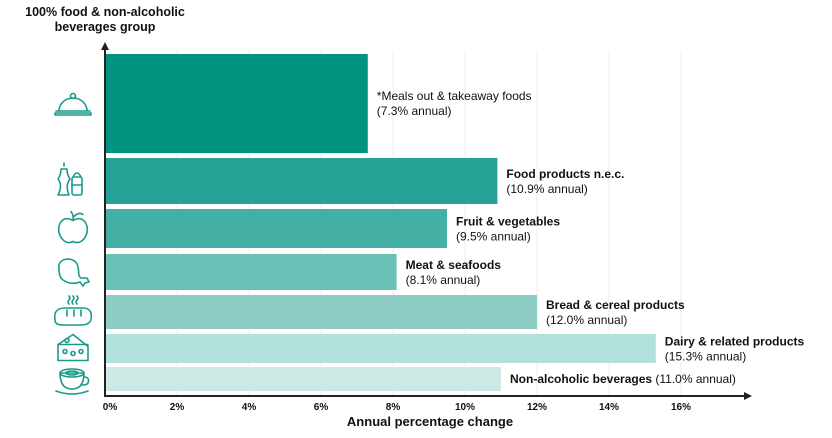 The height and width of the screenshot is (438, 832). Describe the element at coordinates (393, 407) in the screenshot. I see `x-tick-label: 8%` at that location.